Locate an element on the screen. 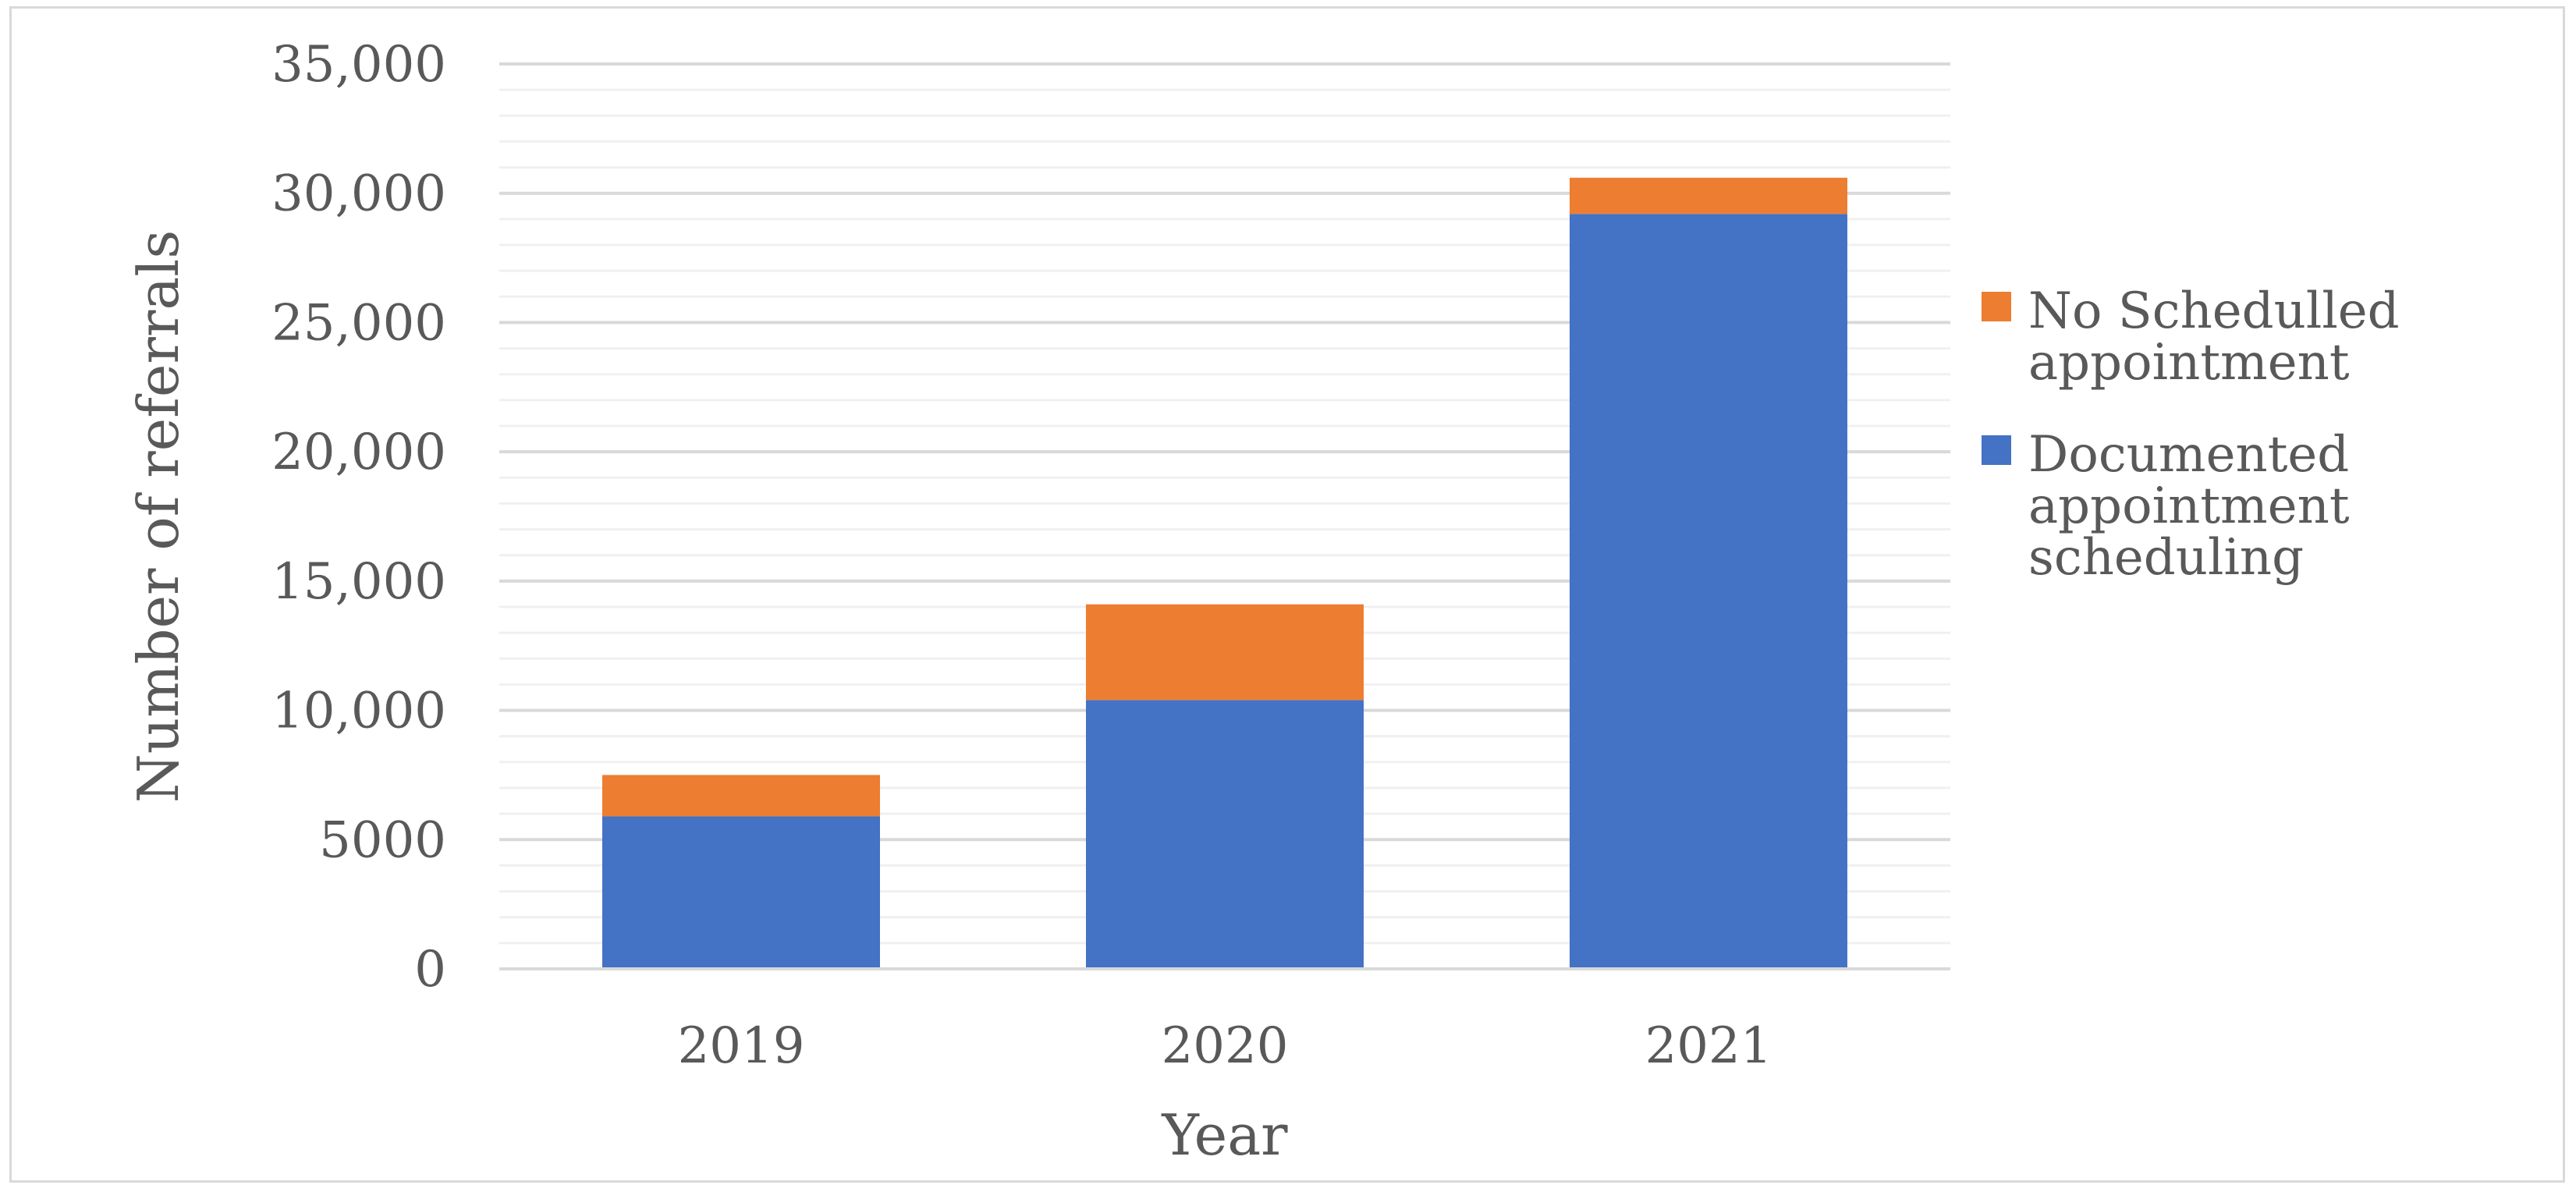 Image resolution: width=2576 pixels, height=1192 pixels. y-tick-label: 20,000 is located at coordinates (358, 452).